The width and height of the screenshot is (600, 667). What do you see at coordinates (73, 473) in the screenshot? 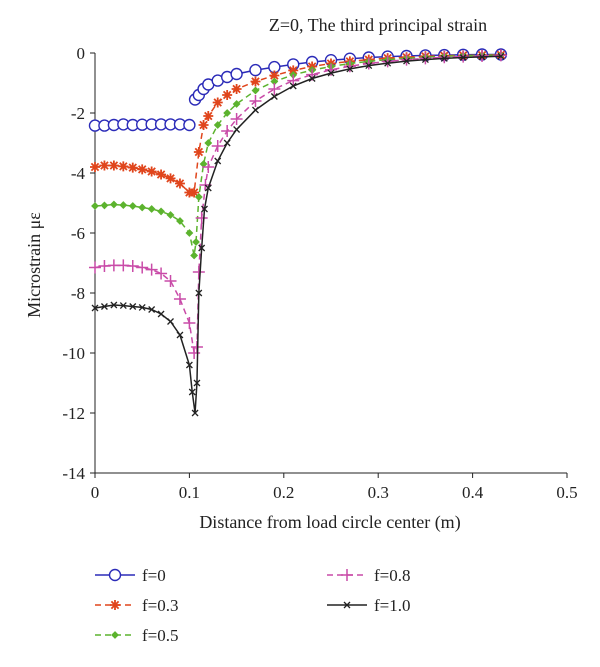
I see `y-tick-label: -14` at bounding box center [73, 473].